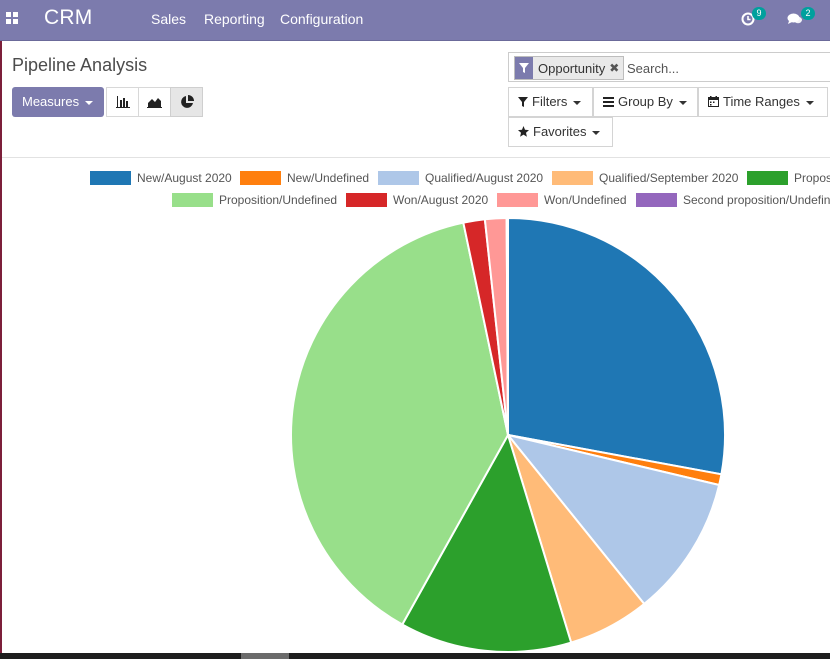 The width and height of the screenshot is (830, 664). I want to click on favorites-button: Favorites, so click(560, 132).